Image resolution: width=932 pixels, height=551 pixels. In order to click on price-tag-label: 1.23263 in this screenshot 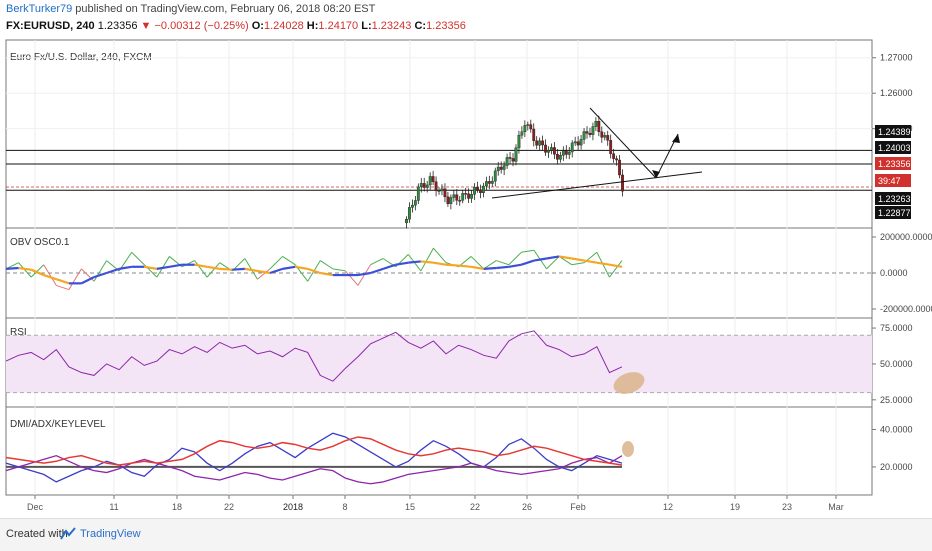, I will do `click(894, 199)`.